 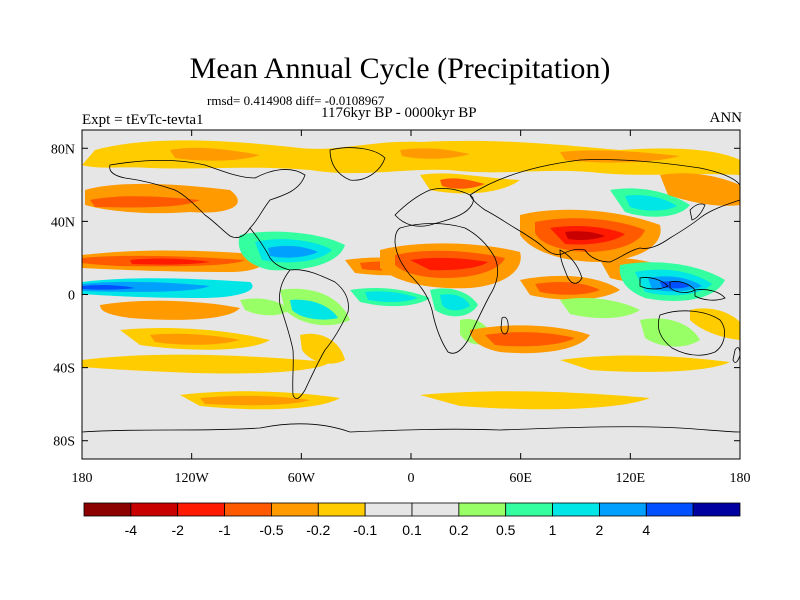 I want to click on lon-tick-label: 120W, so click(x=192, y=478).